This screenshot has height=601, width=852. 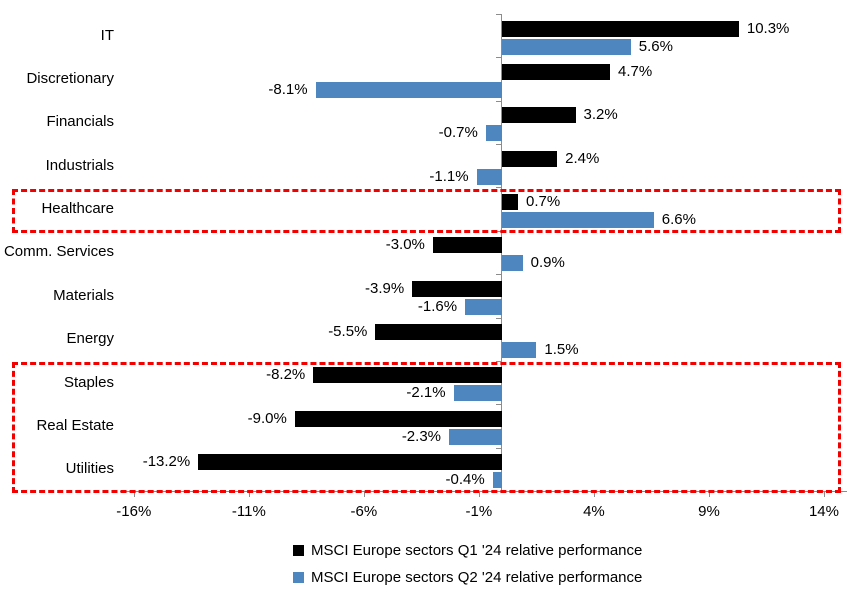 I want to click on bar-value-label: -1.1%, so click(x=449, y=176).